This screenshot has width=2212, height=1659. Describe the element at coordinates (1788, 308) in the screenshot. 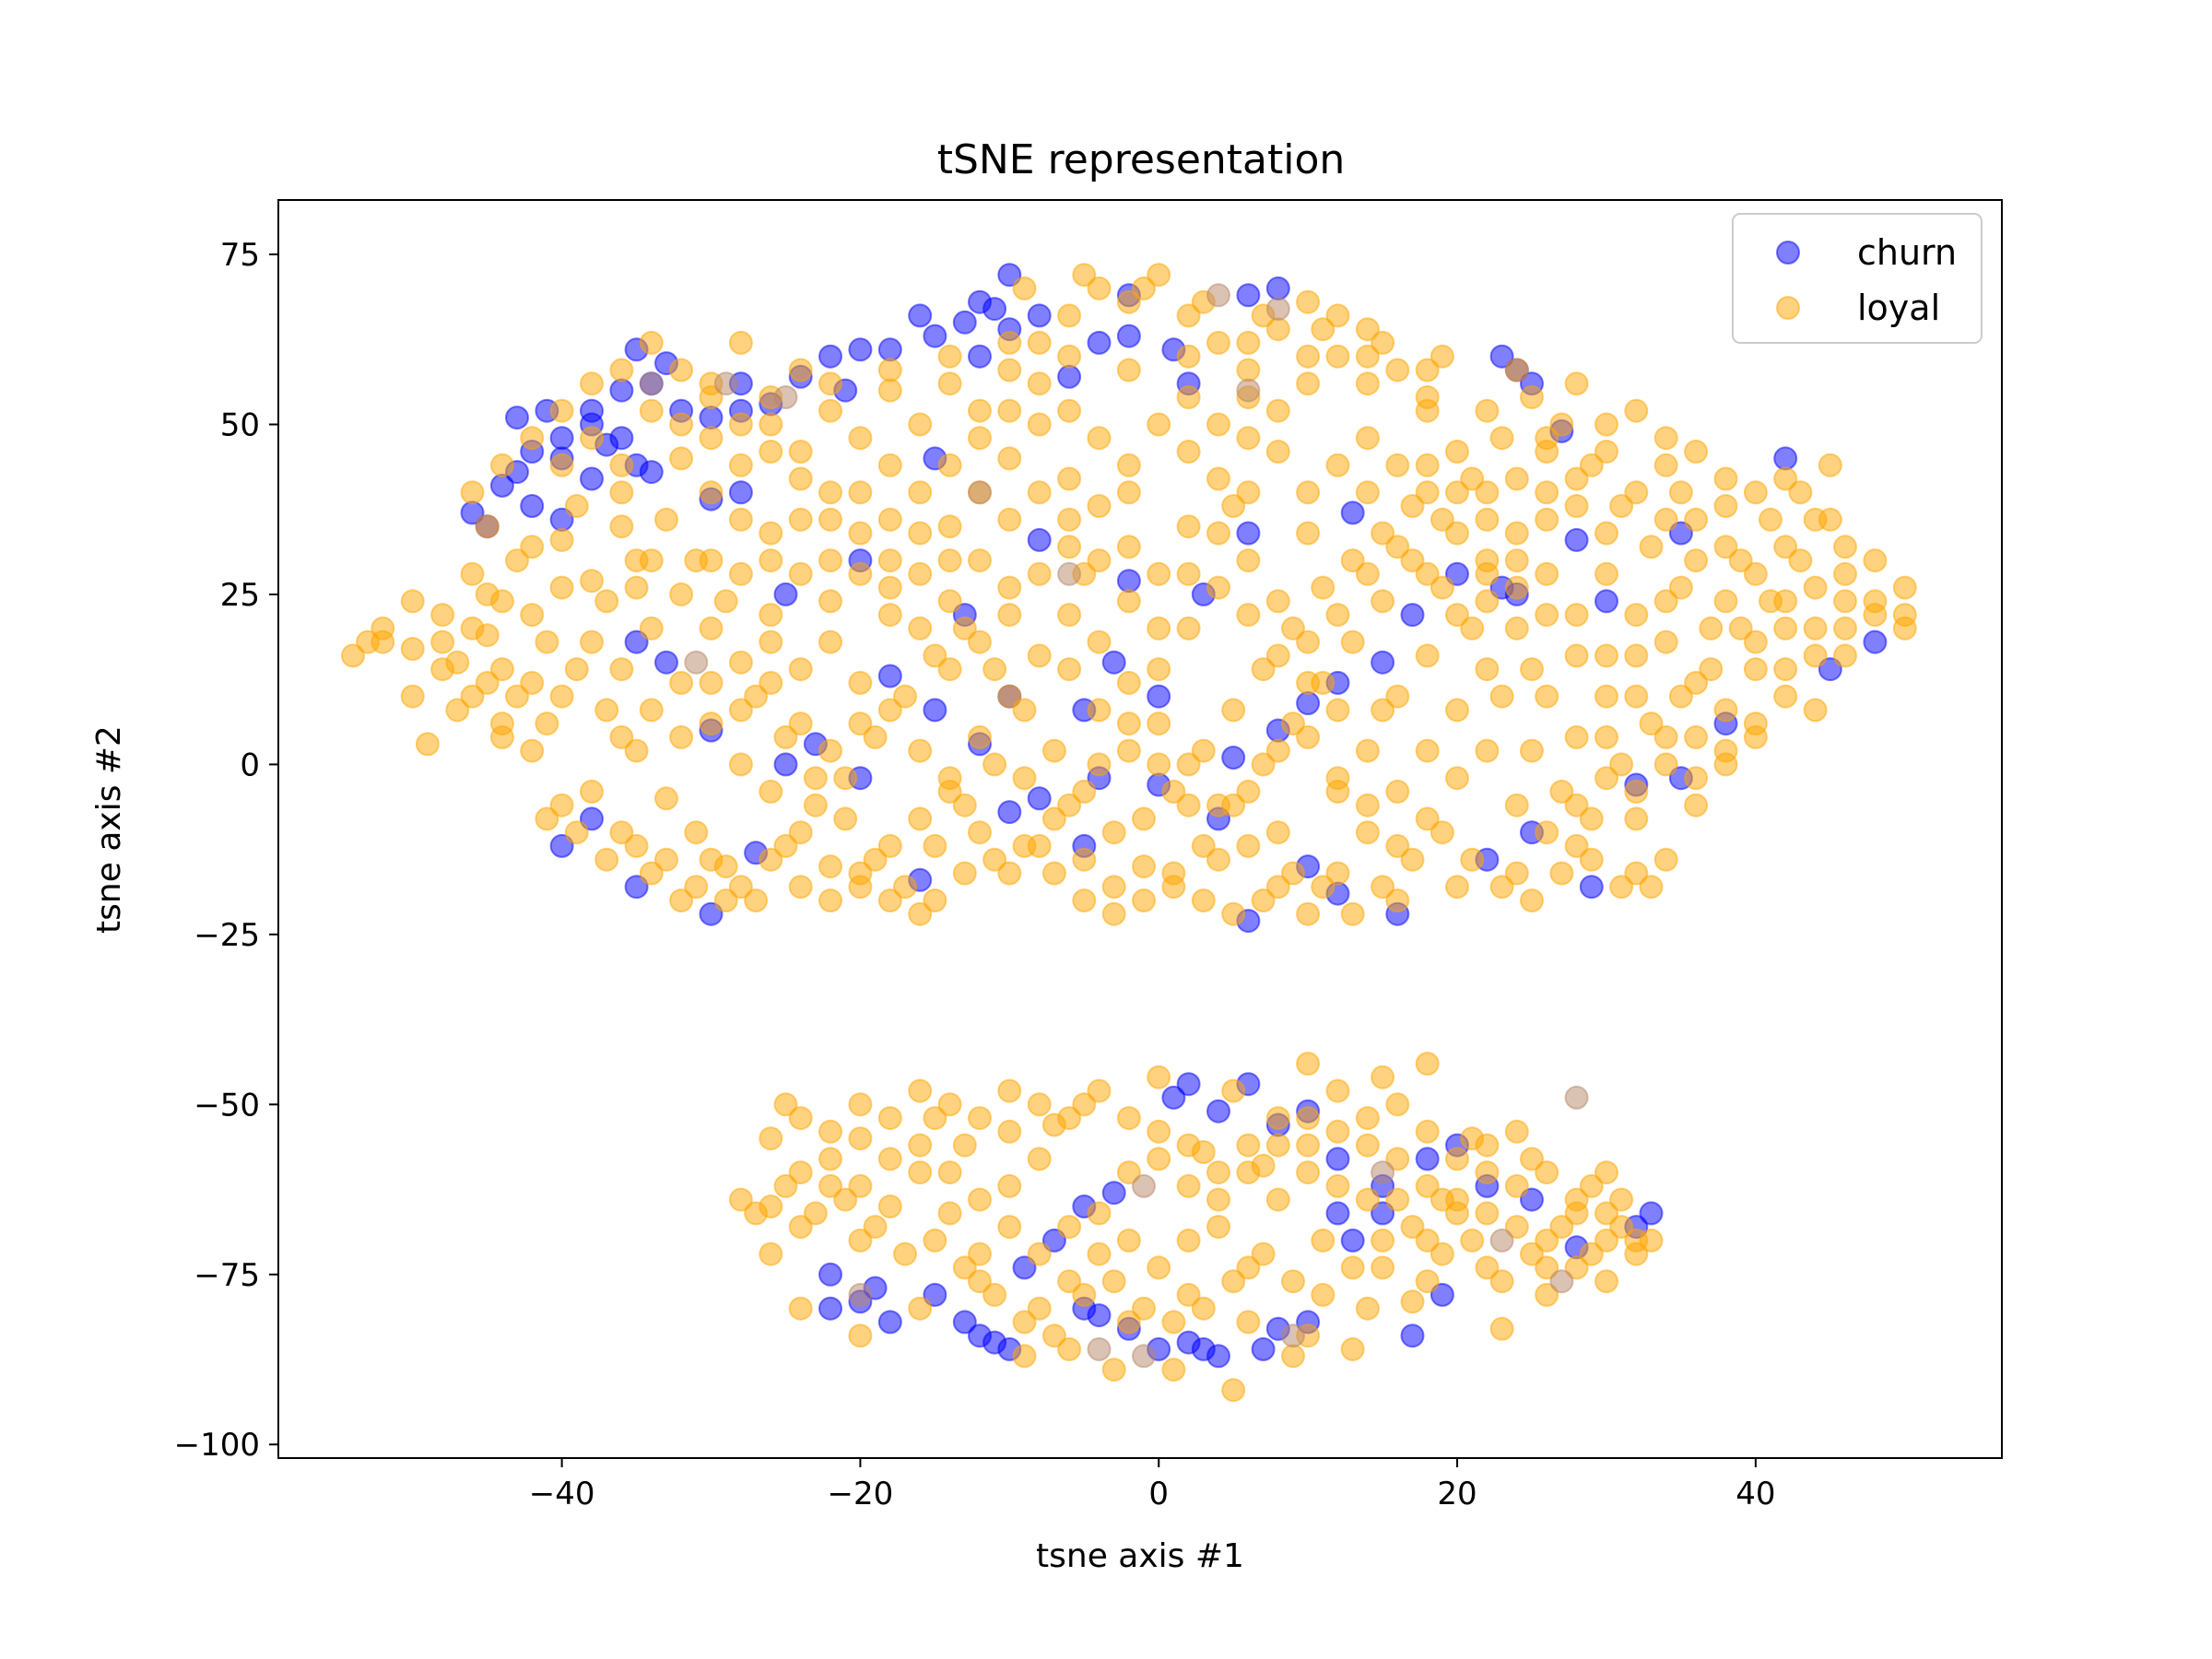

I see `legend-marker-loyal` at that location.